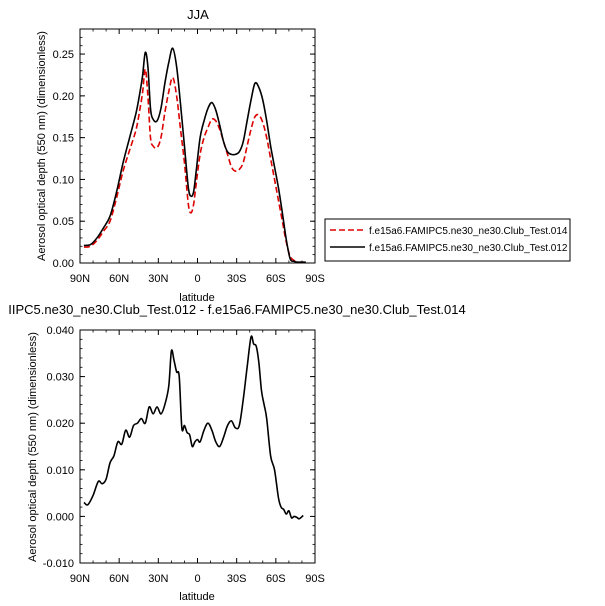  I want to click on top-y-tick-label: 0.15, so click(63, 139).